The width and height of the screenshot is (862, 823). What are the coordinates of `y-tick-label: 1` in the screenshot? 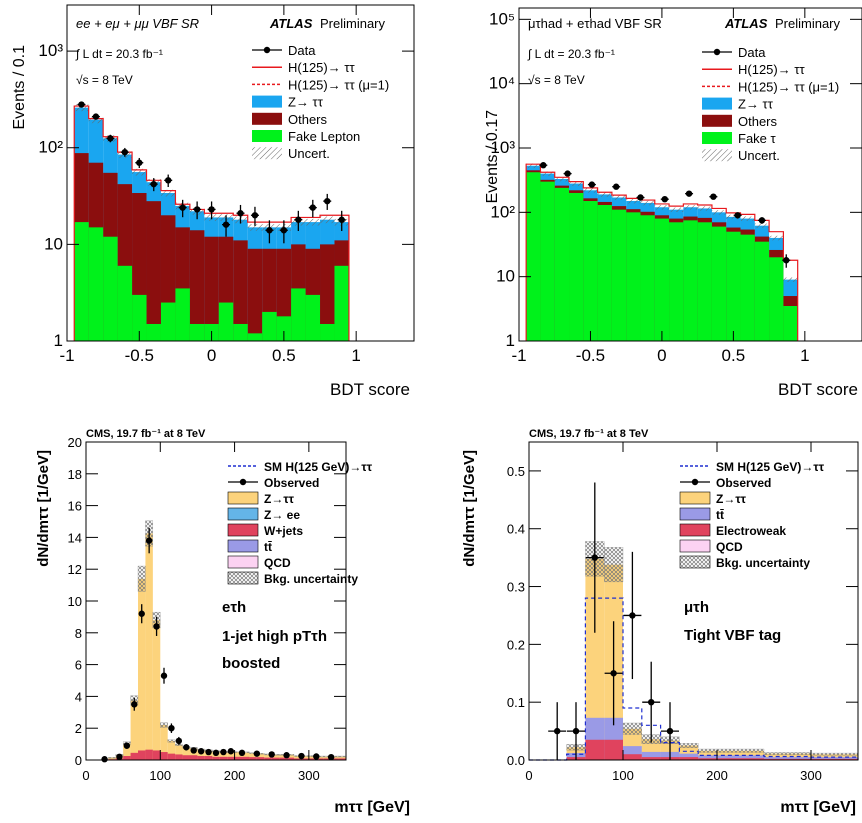 It's located at (510, 340).